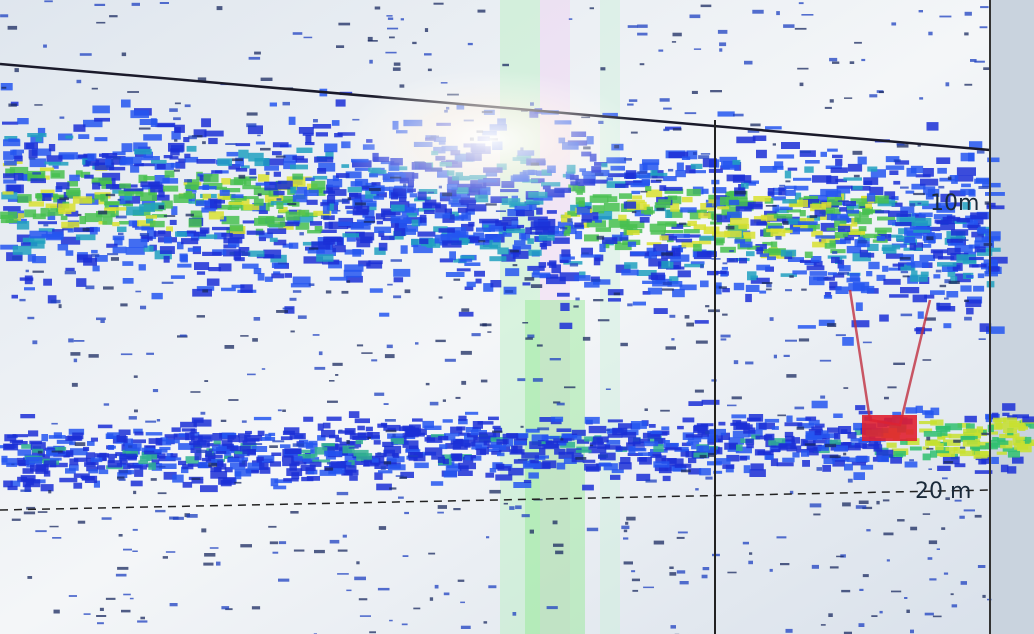 This screenshot has height=634, width=1034. Describe the element at coordinates (889, 428) in the screenshot. I see `gear-echo` at that location.